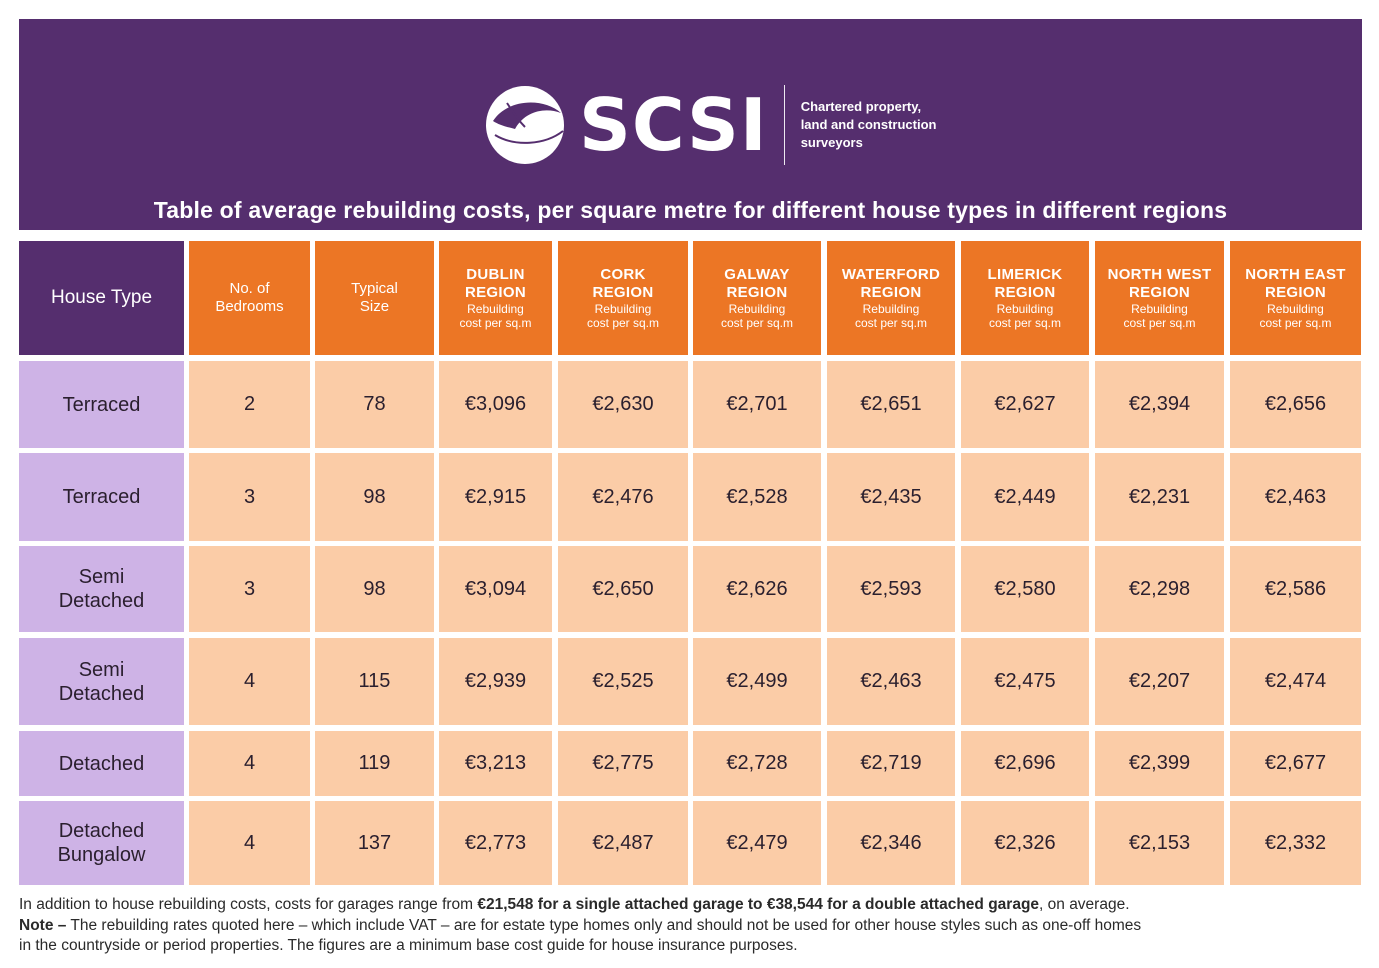 The width and height of the screenshot is (1379, 968). What do you see at coordinates (784, 125) in the screenshot?
I see `logo-divider` at bounding box center [784, 125].